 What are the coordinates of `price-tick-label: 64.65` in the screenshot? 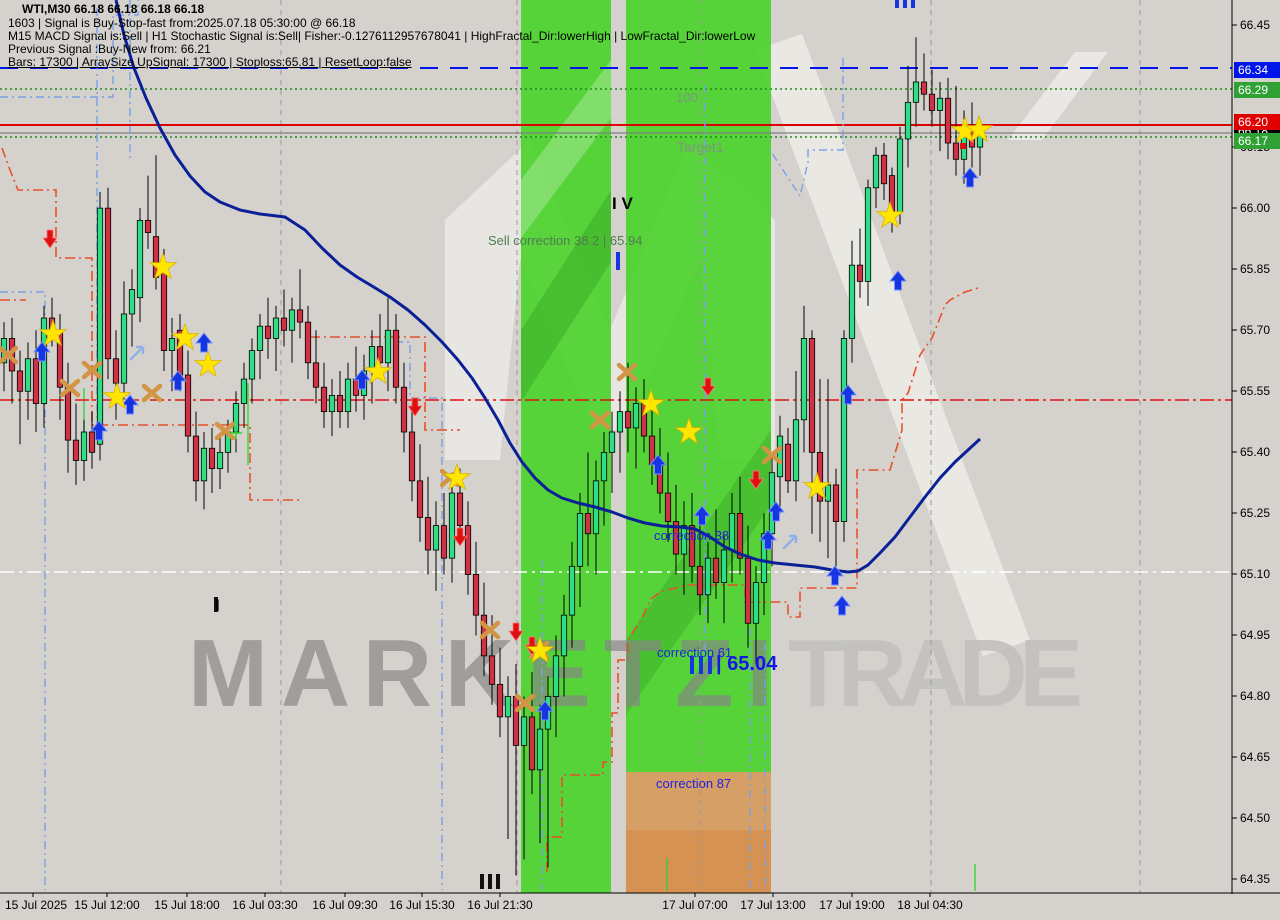 It's located at (1255, 757).